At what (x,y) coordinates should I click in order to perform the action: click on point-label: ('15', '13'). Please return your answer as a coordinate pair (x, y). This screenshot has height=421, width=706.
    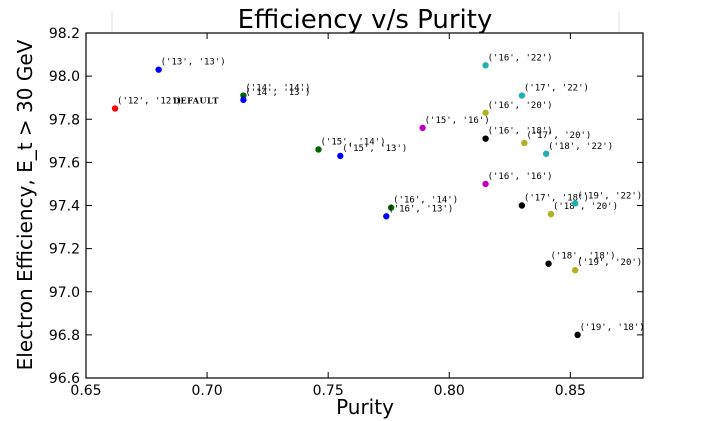
    Looking at the image, I should click on (374, 149).